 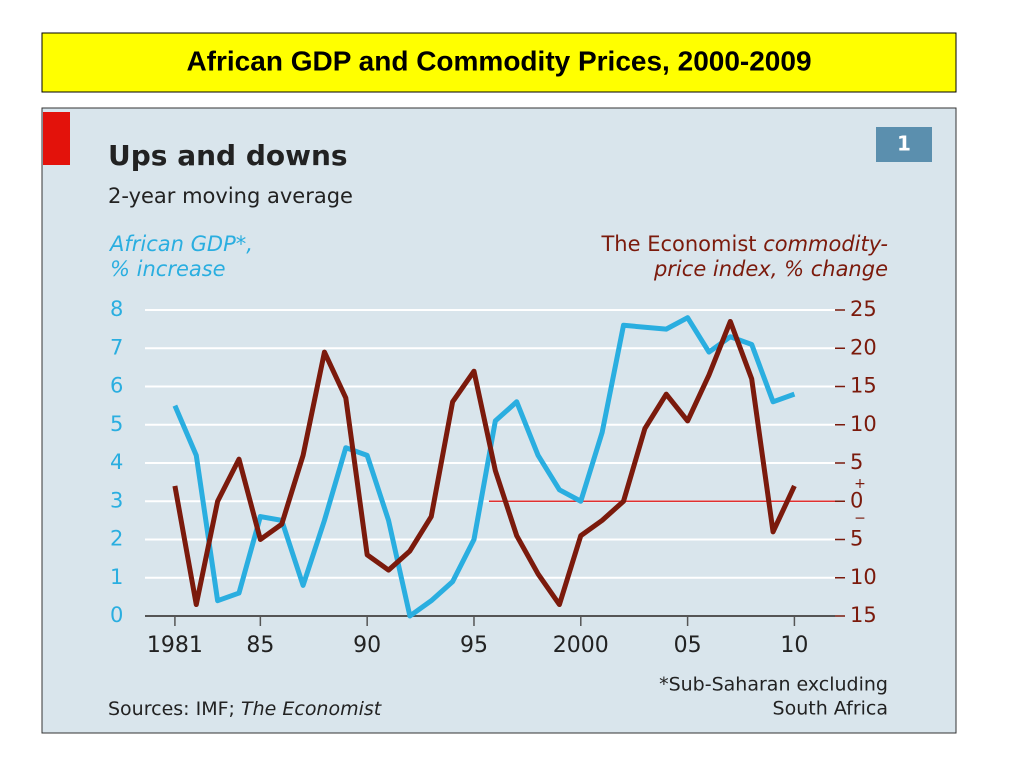 What do you see at coordinates (678, 244) in the screenshot?
I see `y2-label-part: The Economist` at bounding box center [678, 244].